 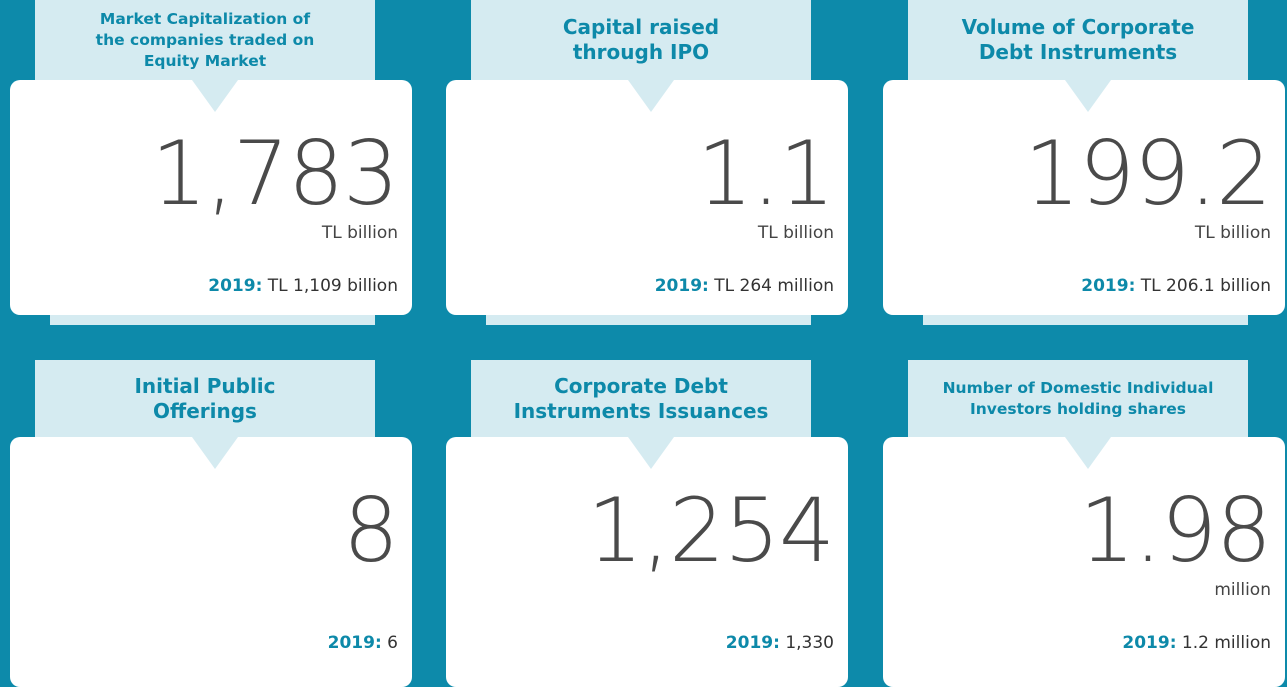 I want to click on title-line: Debt Instruments, so click(x=1078, y=52).